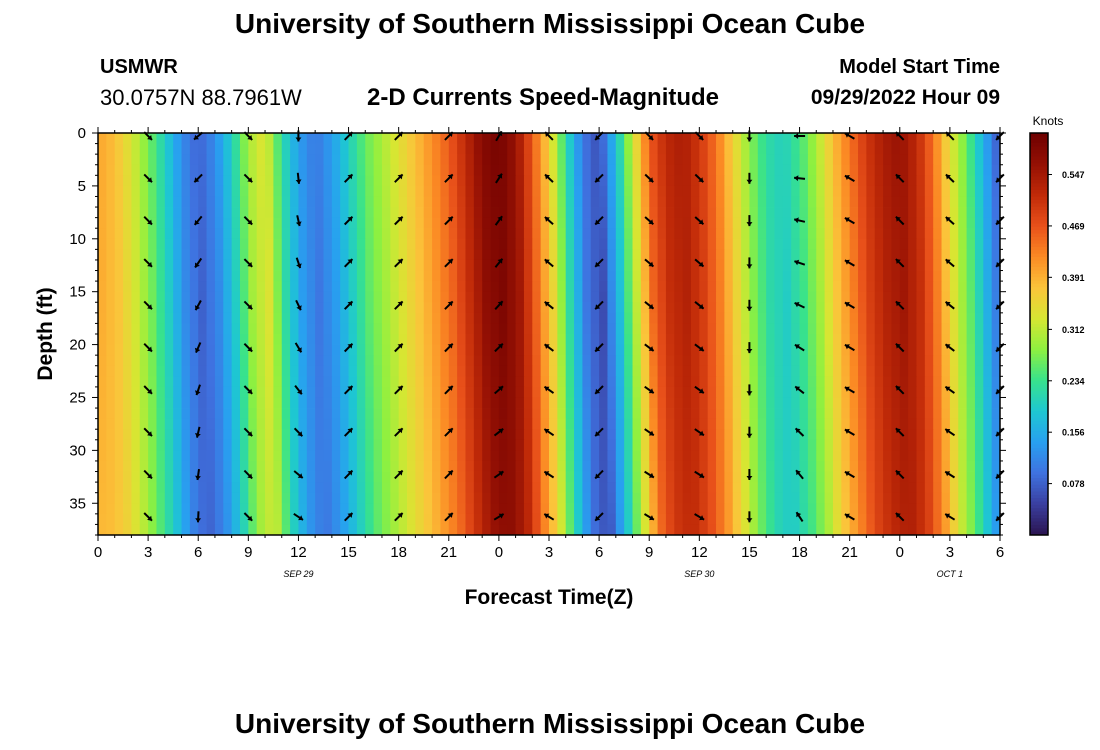 The width and height of the screenshot is (1100, 750). I want to click on colorbar-segment, so click(1039, 252).